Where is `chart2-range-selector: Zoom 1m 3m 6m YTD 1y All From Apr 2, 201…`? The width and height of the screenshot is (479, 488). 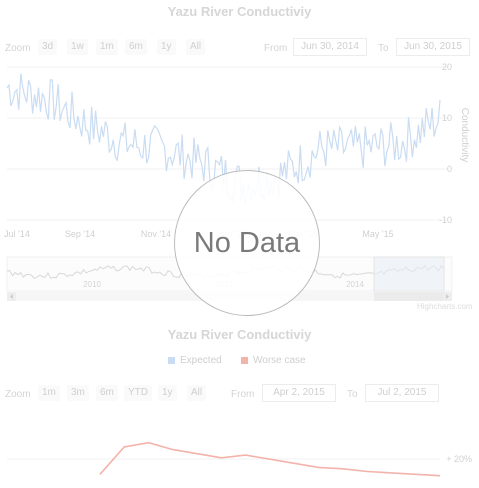
chart2-range-selector: Zoom 1m 3m 6m YTD 1y All From Apr 2, 201… is located at coordinates (239, 394).